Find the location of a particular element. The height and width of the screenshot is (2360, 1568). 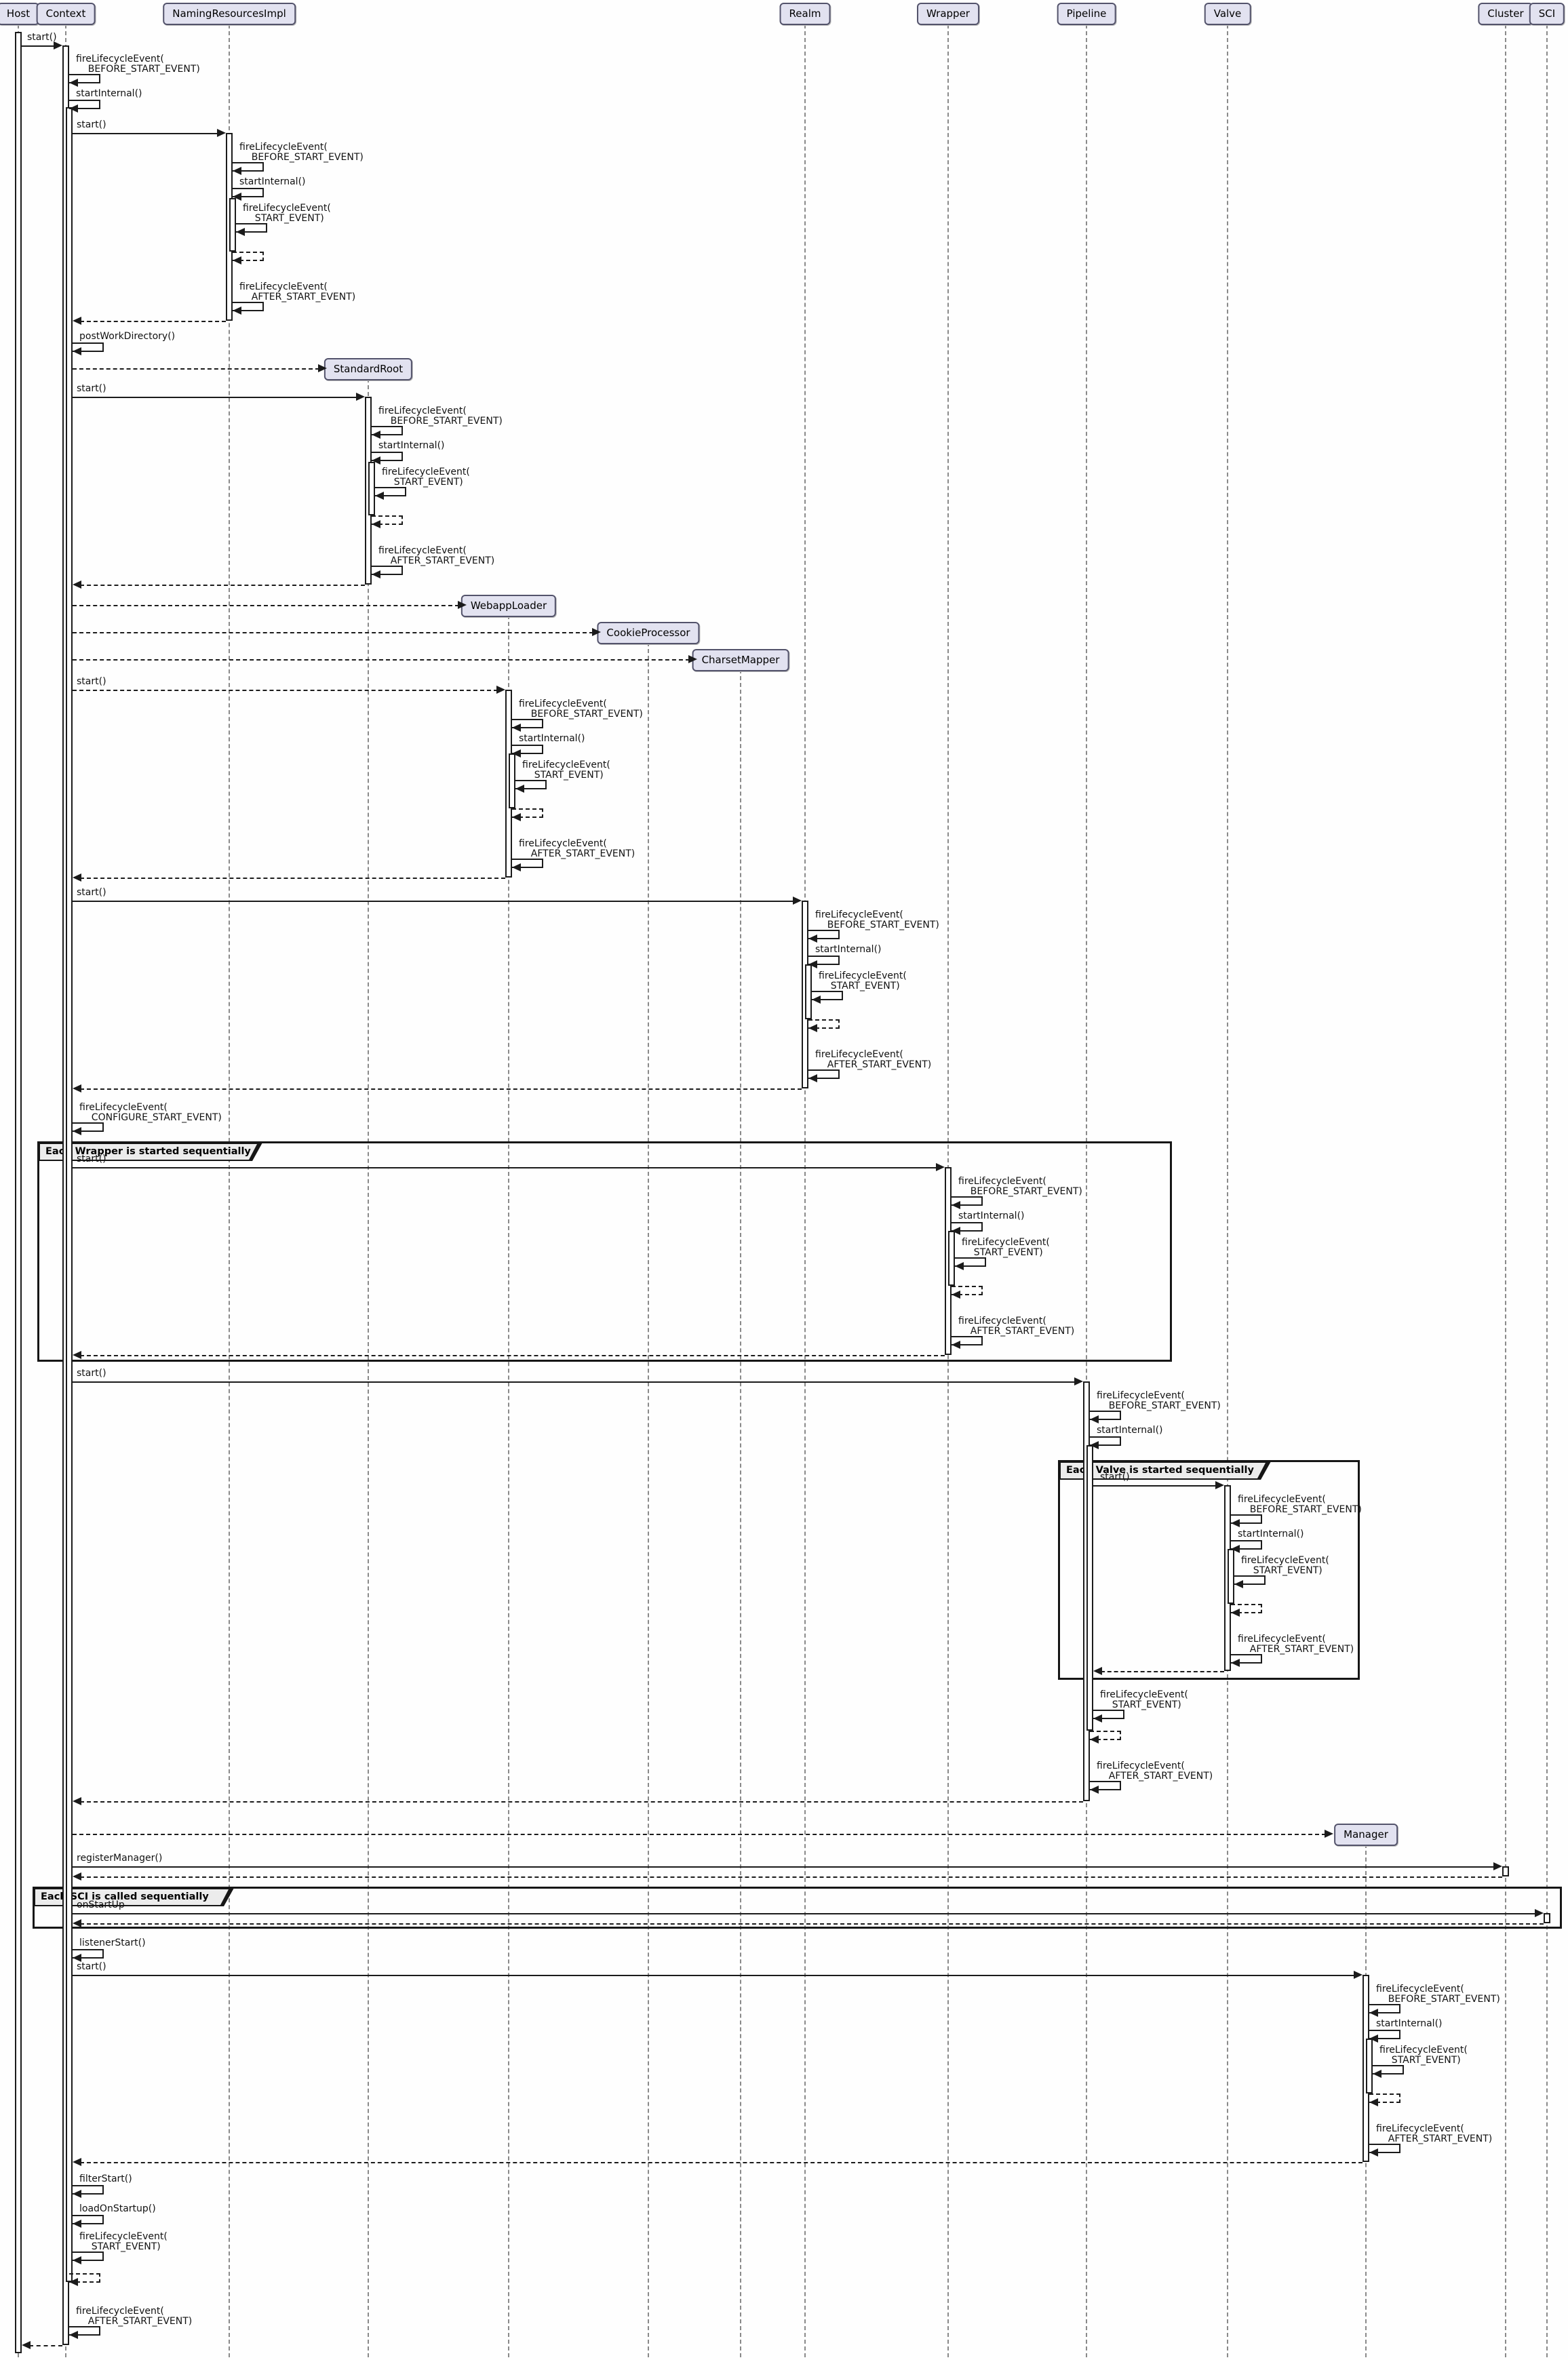

realm-fire-before-start-arrowhead is located at coordinates (812, 939).